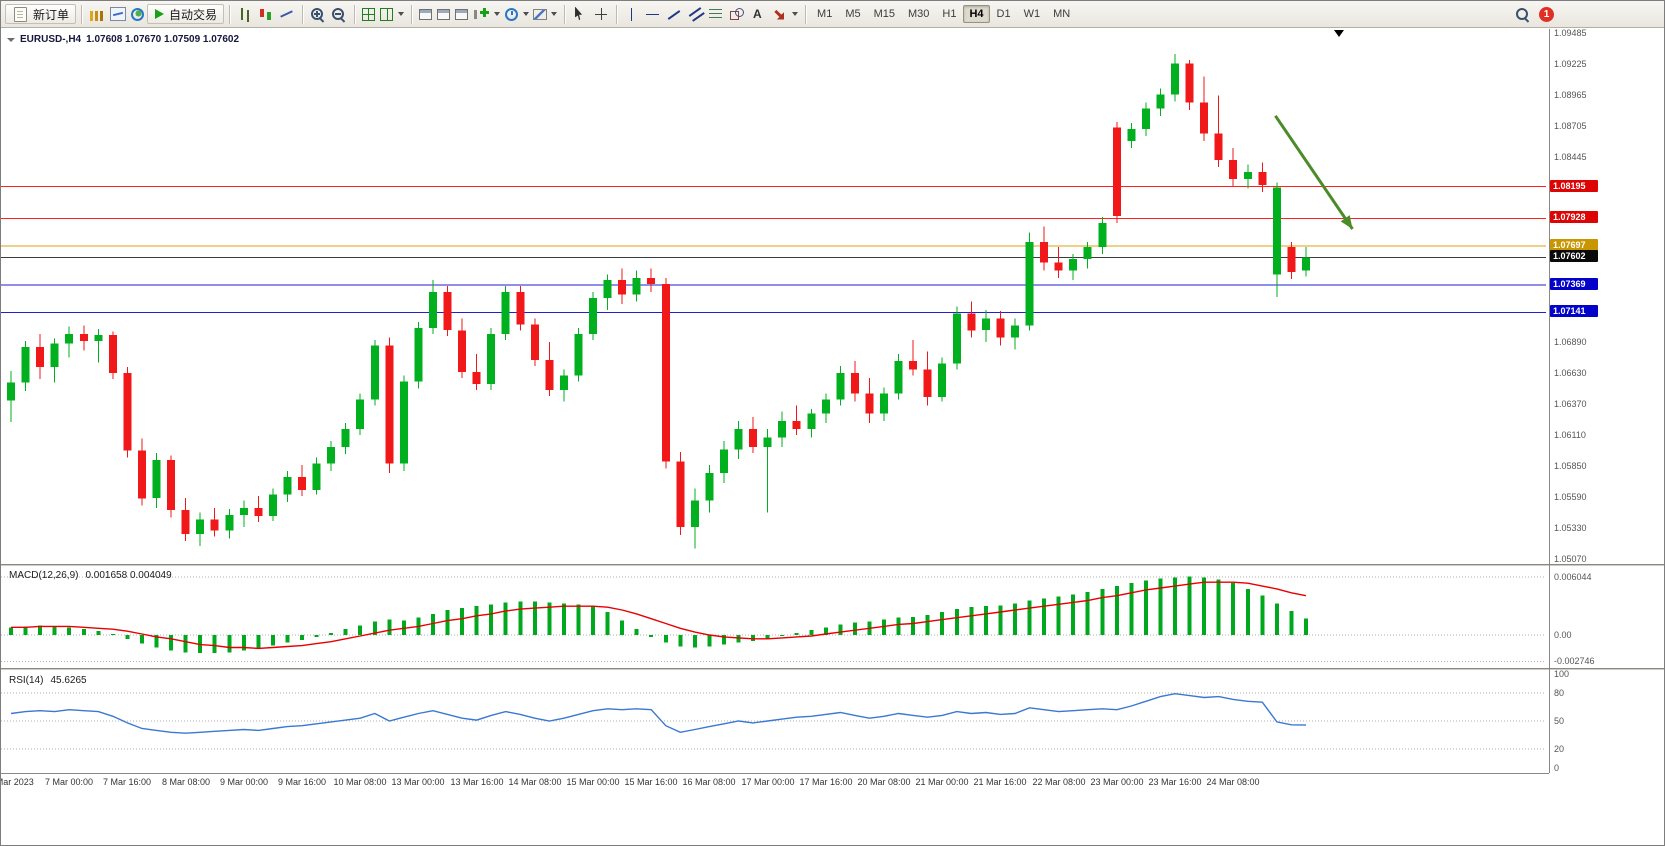 The image size is (1665, 846). Describe the element at coordinates (462, 14) in the screenshot. I see `tile-vertical-icon` at that location.